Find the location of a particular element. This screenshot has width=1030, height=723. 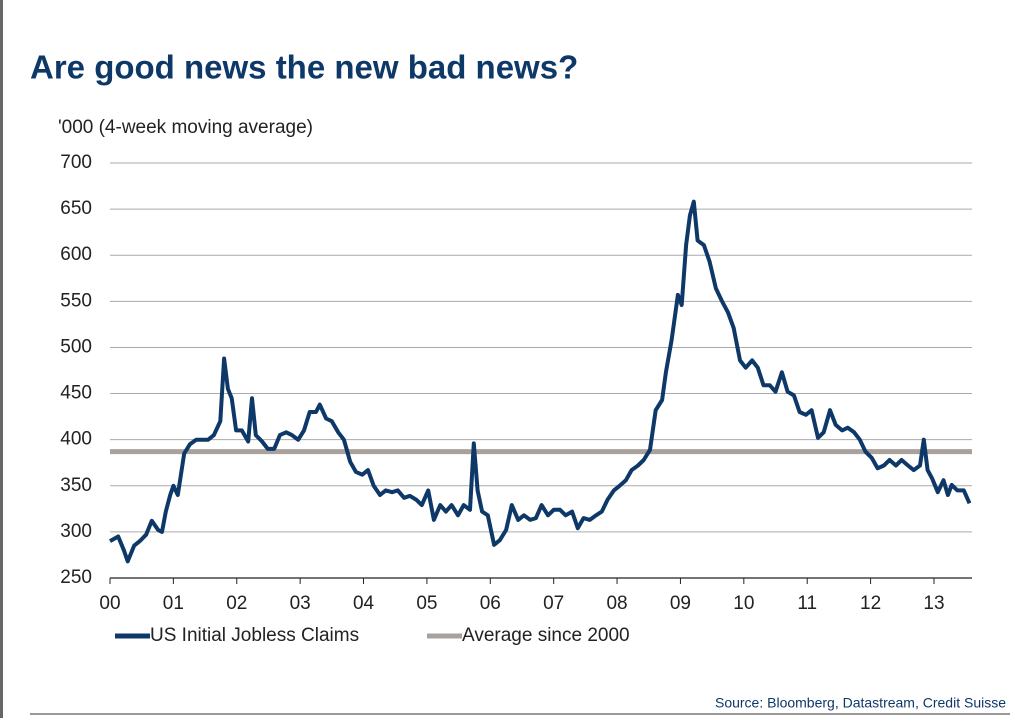

chart-title: Are good news the new bad news? is located at coordinates (304, 67).